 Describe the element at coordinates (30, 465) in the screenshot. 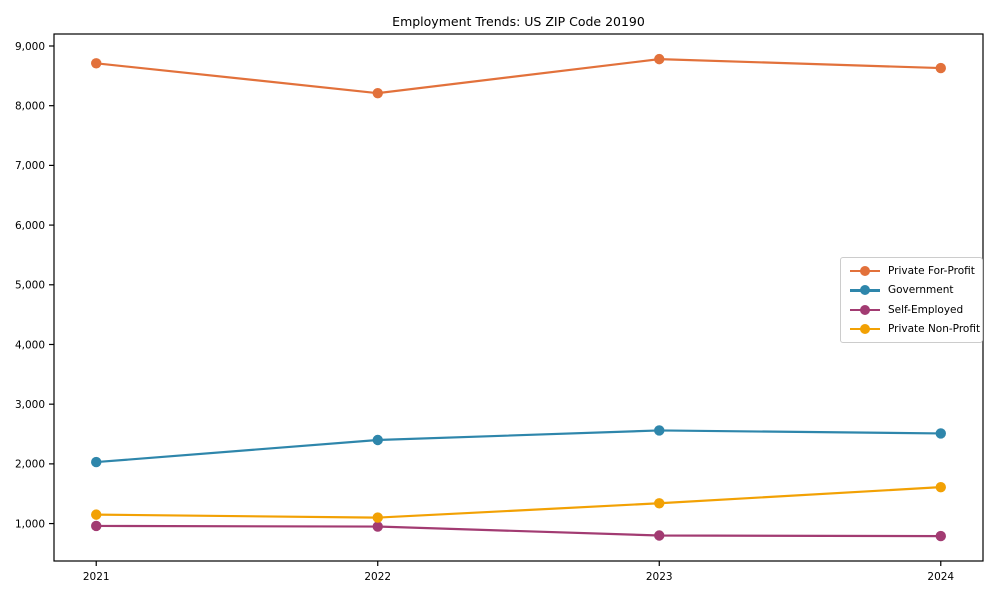

I see `y-tick-label: 2,000` at that location.